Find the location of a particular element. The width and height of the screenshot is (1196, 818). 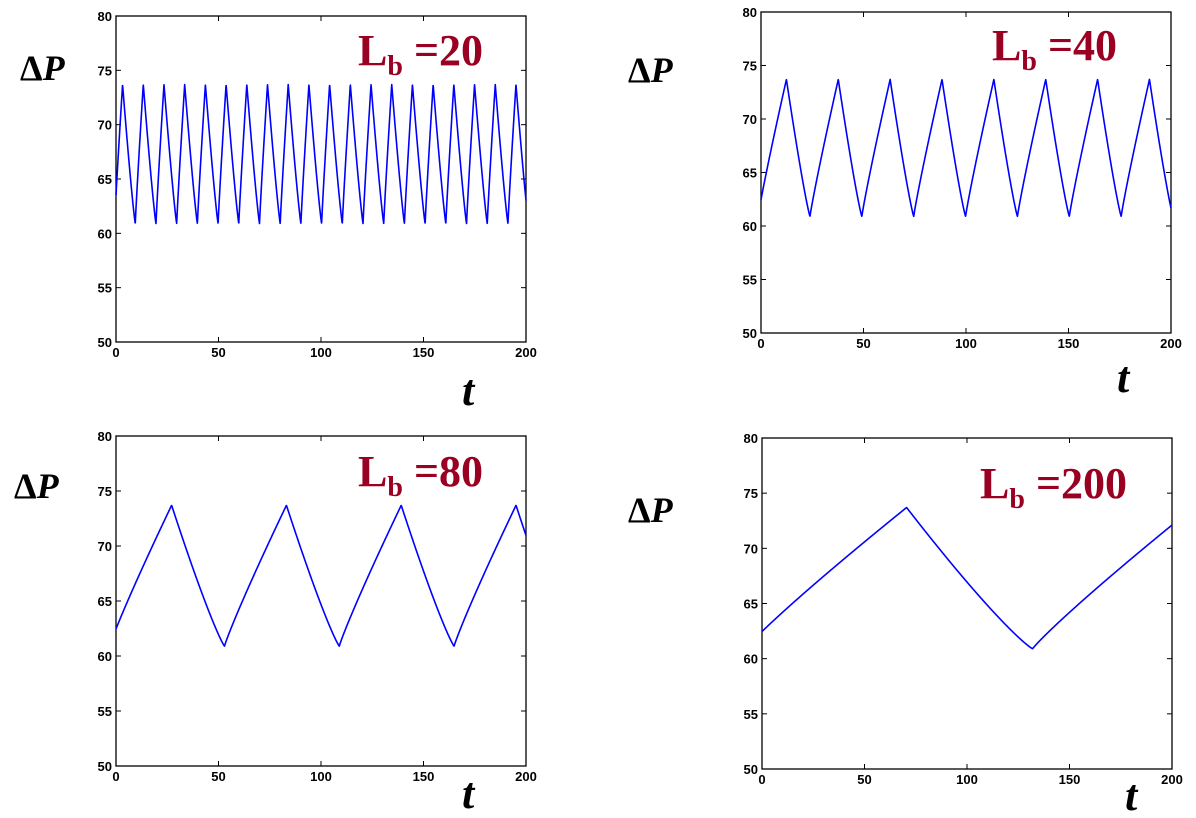

annotation-label: Lb =200 is located at coordinates (1053, 487).